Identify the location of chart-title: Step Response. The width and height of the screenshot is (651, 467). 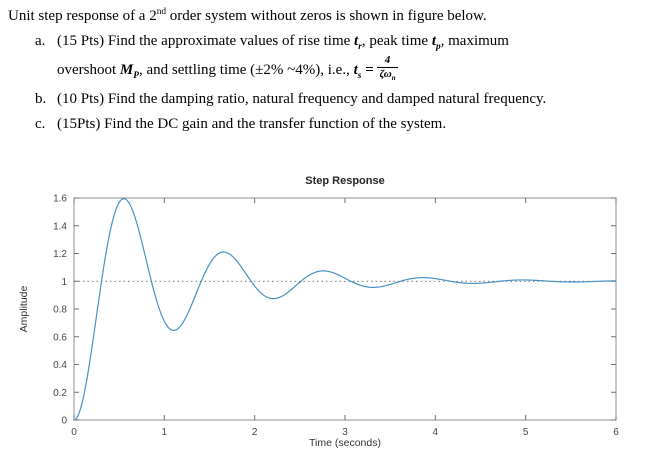
(345, 180).